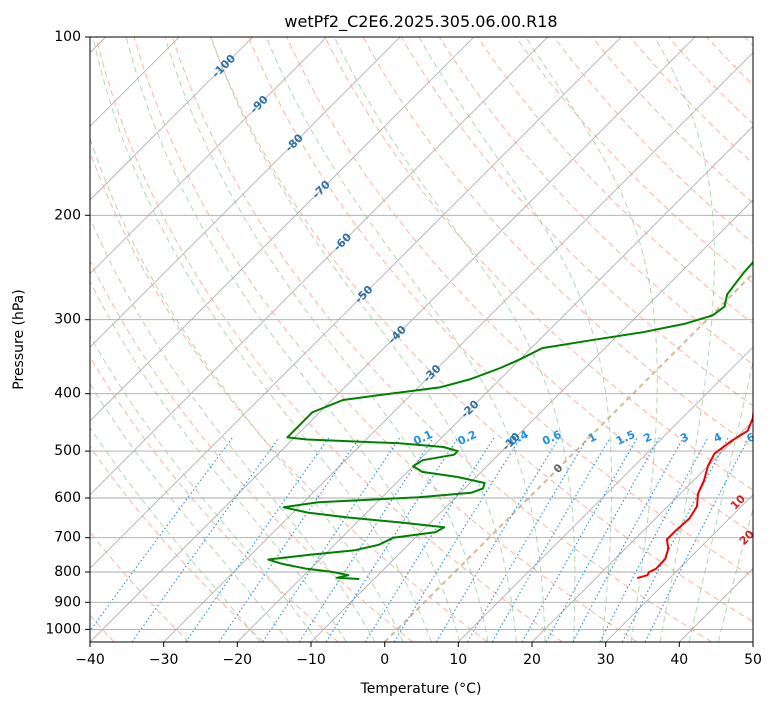 This screenshot has width=775, height=708. Describe the element at coordinates (67, 451) in the screenshot. I see `y-tick-label: 500` at that location.